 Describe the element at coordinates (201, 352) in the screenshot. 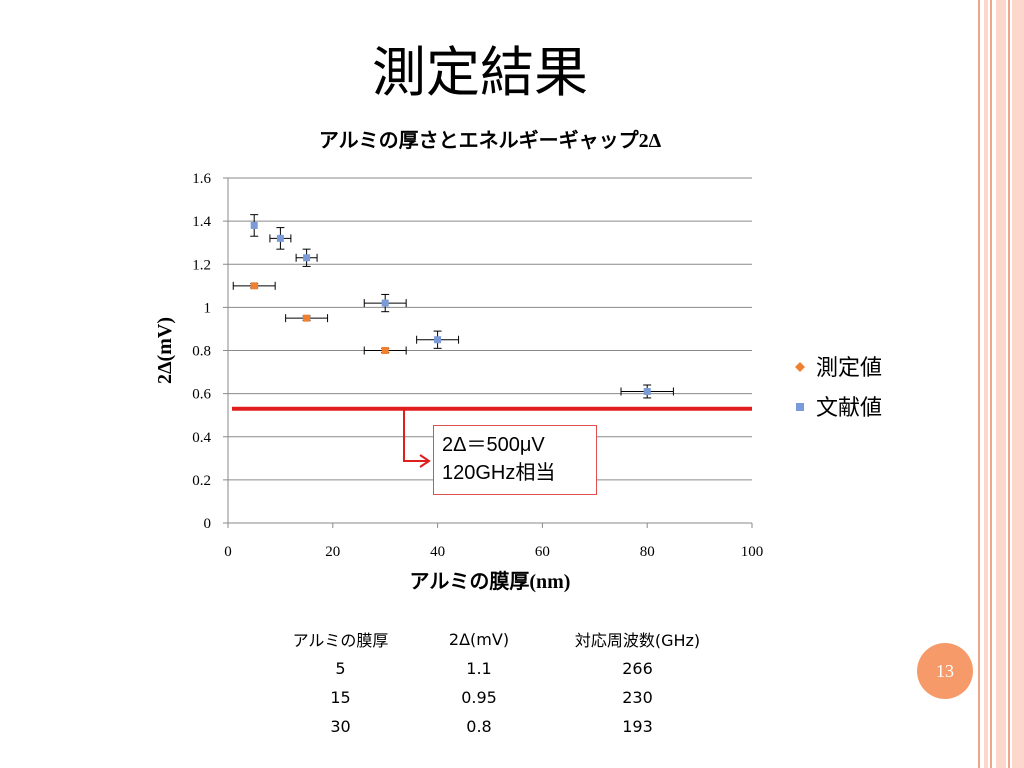

I see `y-tick-label: 0.8` at that location.